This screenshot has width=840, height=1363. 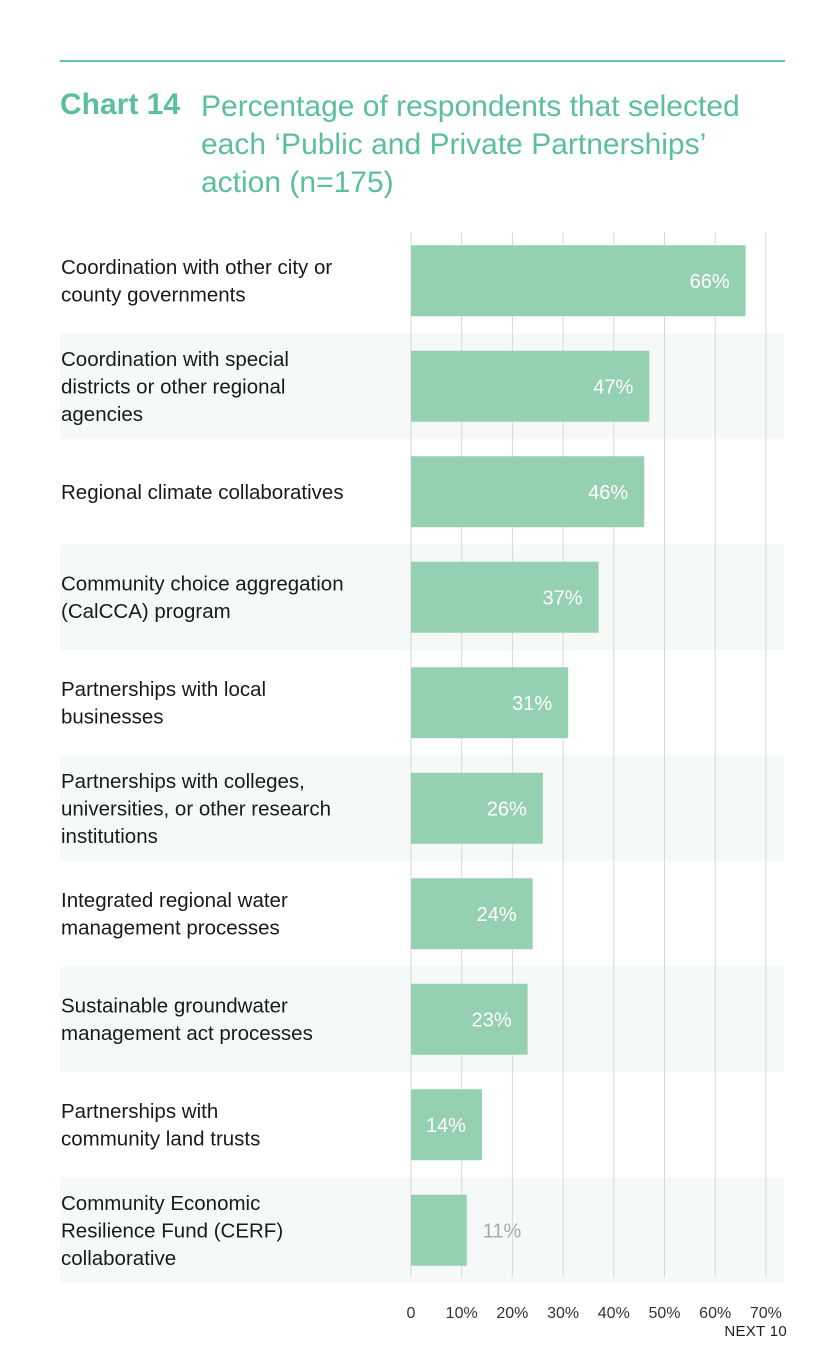 I want to click on chart-number: Chart 14, so click(x=120, y=104).